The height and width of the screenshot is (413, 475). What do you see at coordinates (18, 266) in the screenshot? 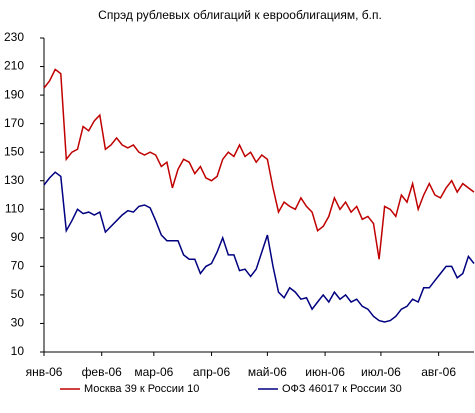
I see `y-tick-label: 70` at bounding box center [18, 266].